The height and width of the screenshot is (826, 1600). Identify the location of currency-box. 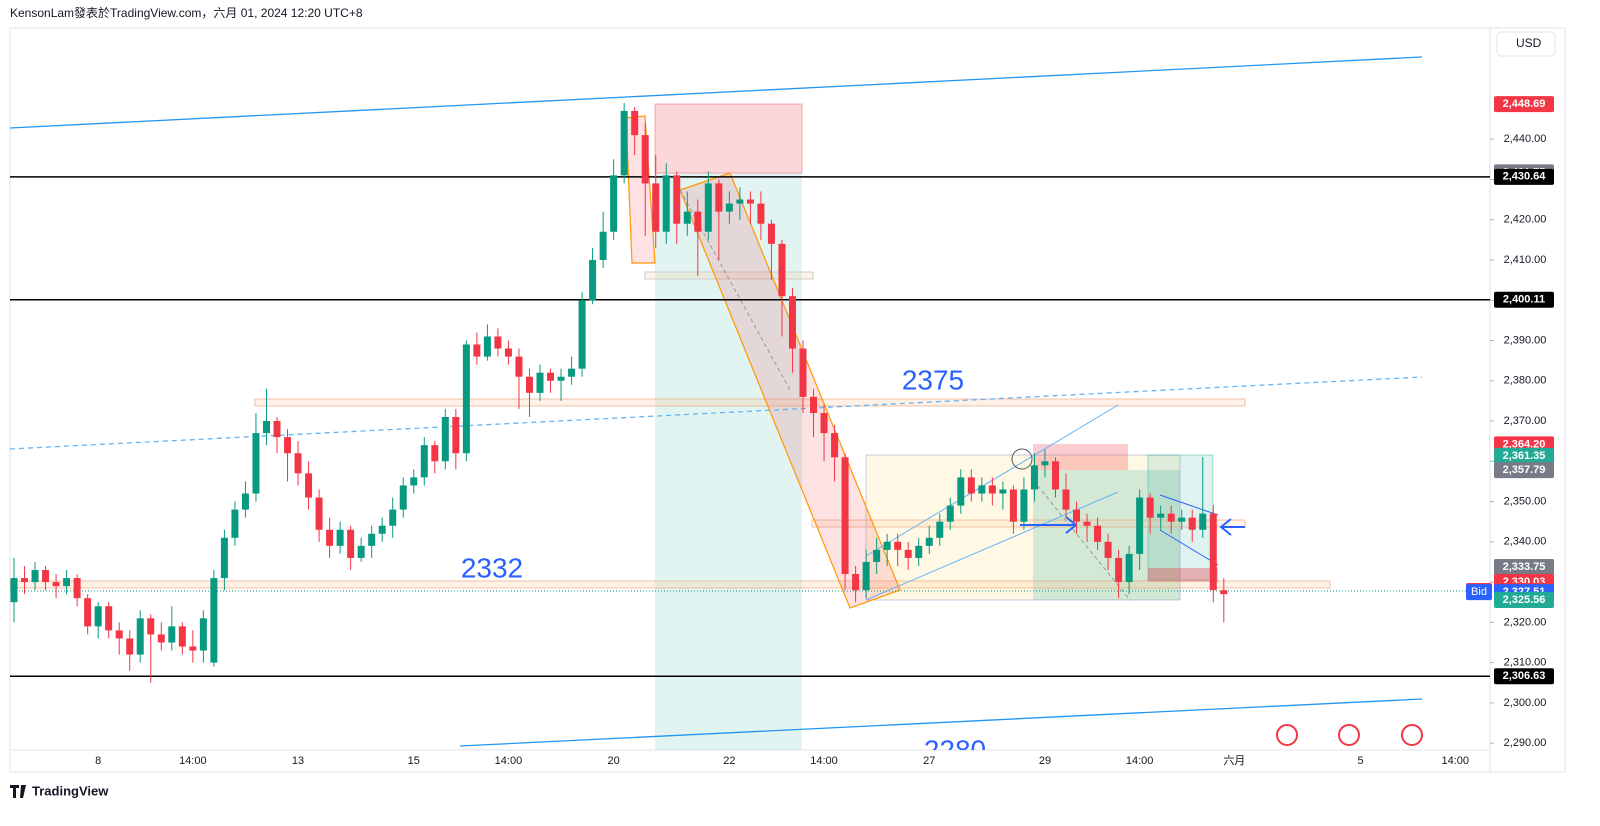
(1526, 44).